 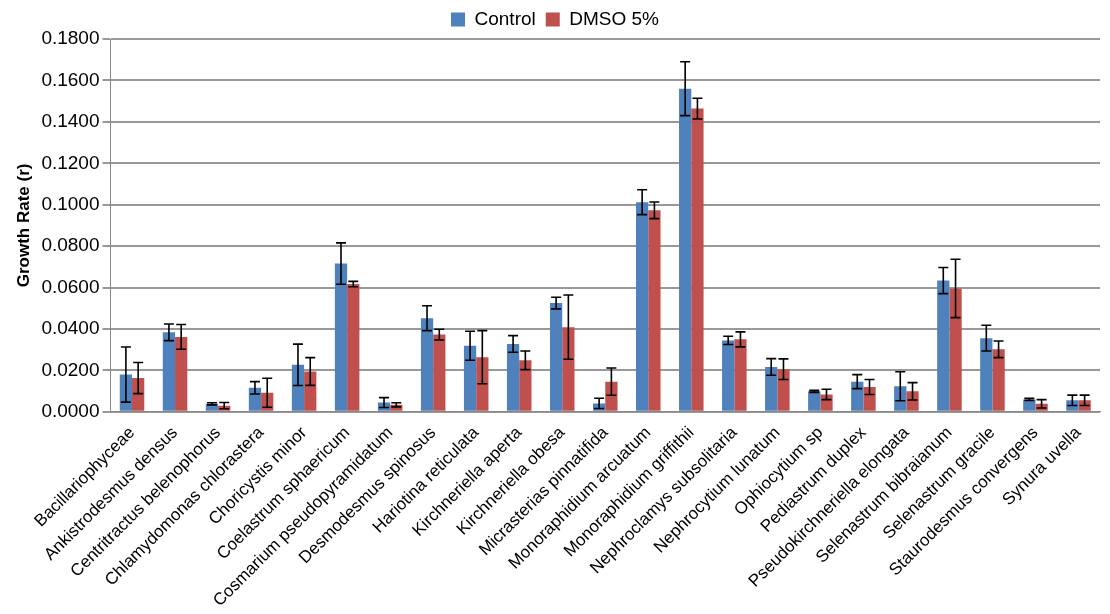 I want to click on y-tick-label: 0.0200, so click(x=70, y=369).